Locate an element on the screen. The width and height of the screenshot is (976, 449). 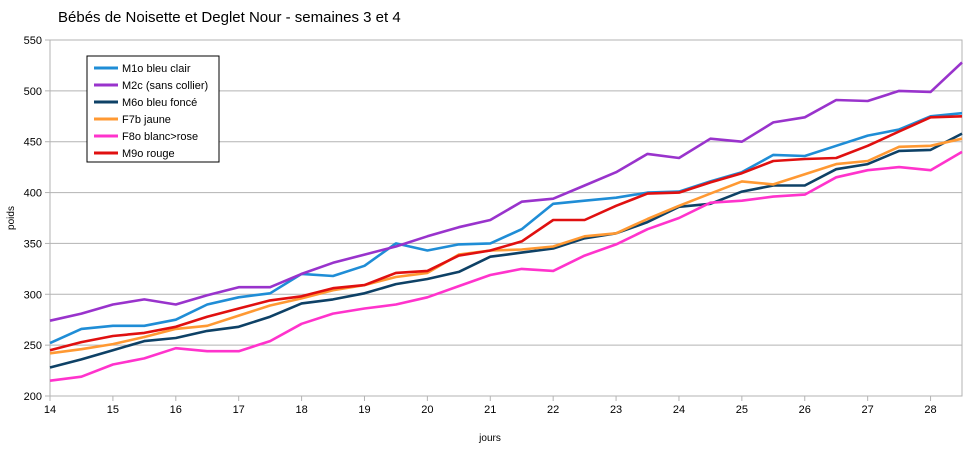
y-tick-label: 450 is located at coordinates (33, 143).